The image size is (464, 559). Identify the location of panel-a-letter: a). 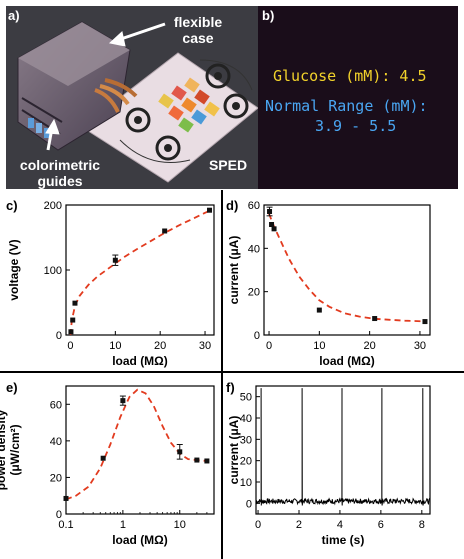
(14, 15).